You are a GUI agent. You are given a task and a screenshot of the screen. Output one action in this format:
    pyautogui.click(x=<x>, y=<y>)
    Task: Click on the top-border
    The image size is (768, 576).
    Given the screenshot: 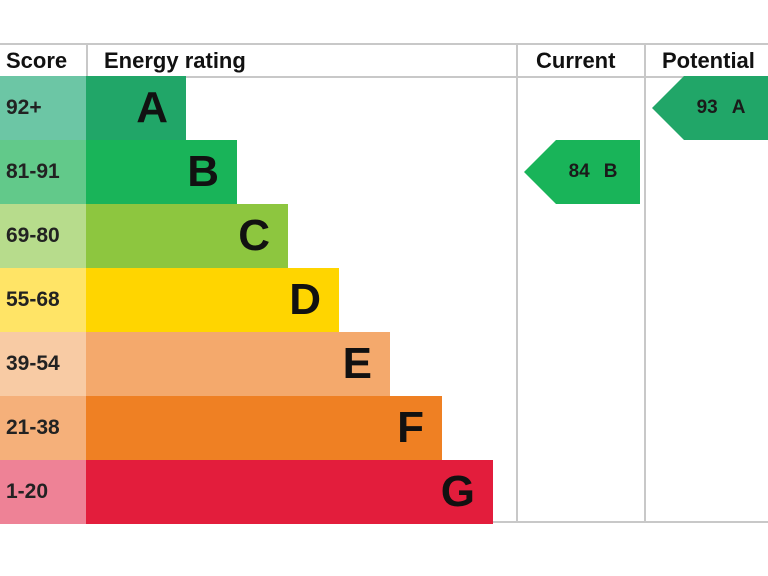 What is the action you would take?
    pyautogui.click(x=384, y=44)
    